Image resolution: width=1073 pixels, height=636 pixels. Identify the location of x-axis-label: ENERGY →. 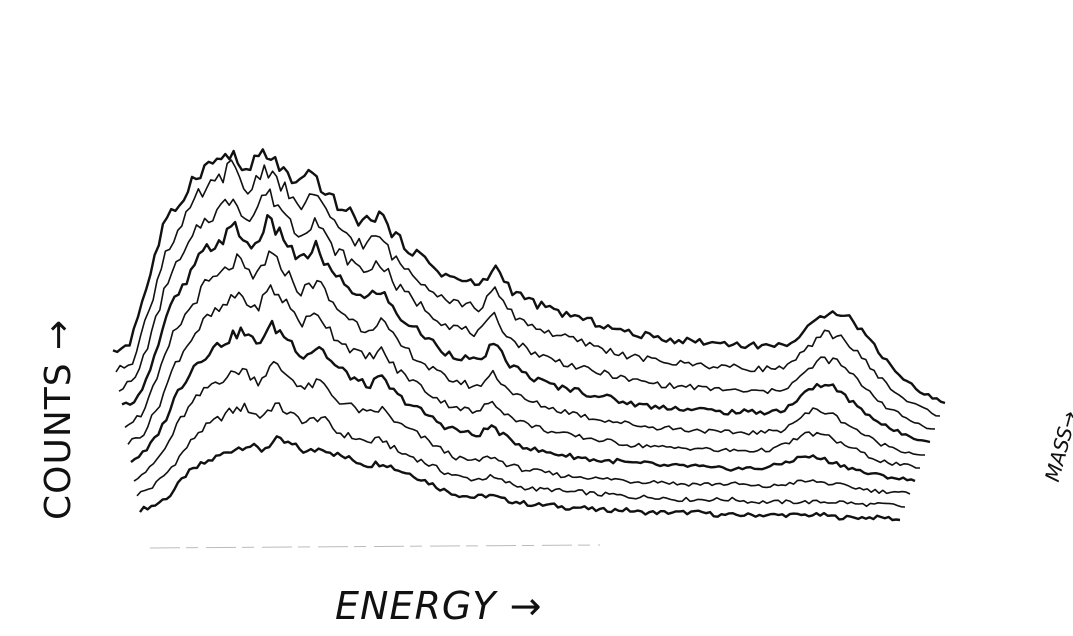
(439, 606).